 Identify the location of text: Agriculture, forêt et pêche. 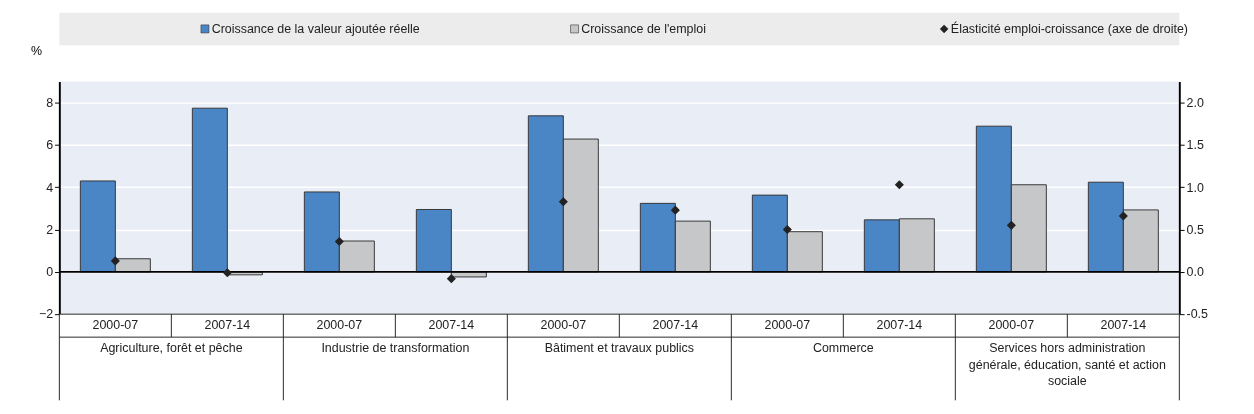
(171, 348).